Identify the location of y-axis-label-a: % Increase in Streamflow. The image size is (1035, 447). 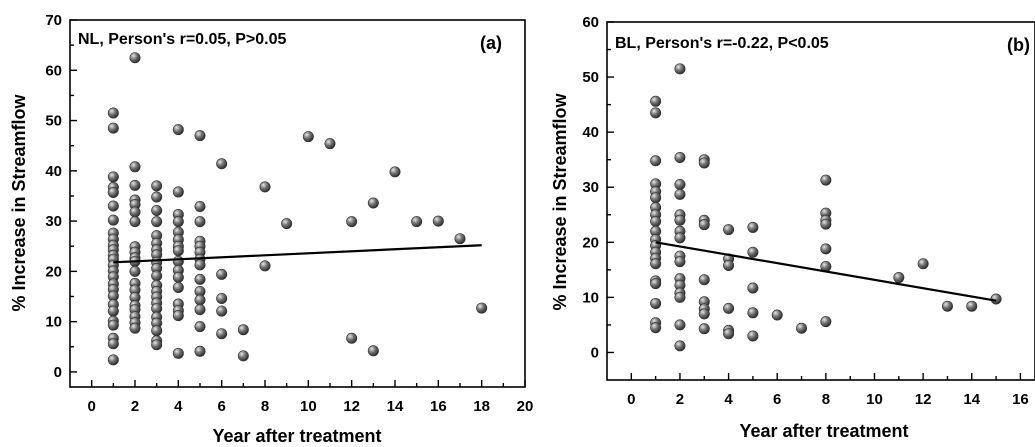
(19, 202).